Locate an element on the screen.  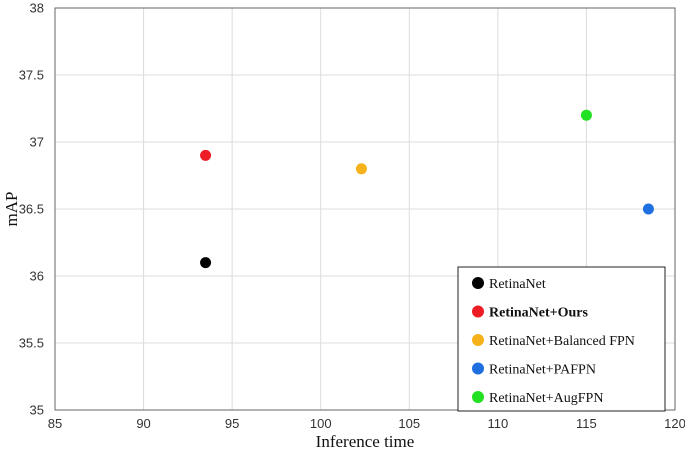
x-tick-label: 90 is located at coordinates (143, 423).